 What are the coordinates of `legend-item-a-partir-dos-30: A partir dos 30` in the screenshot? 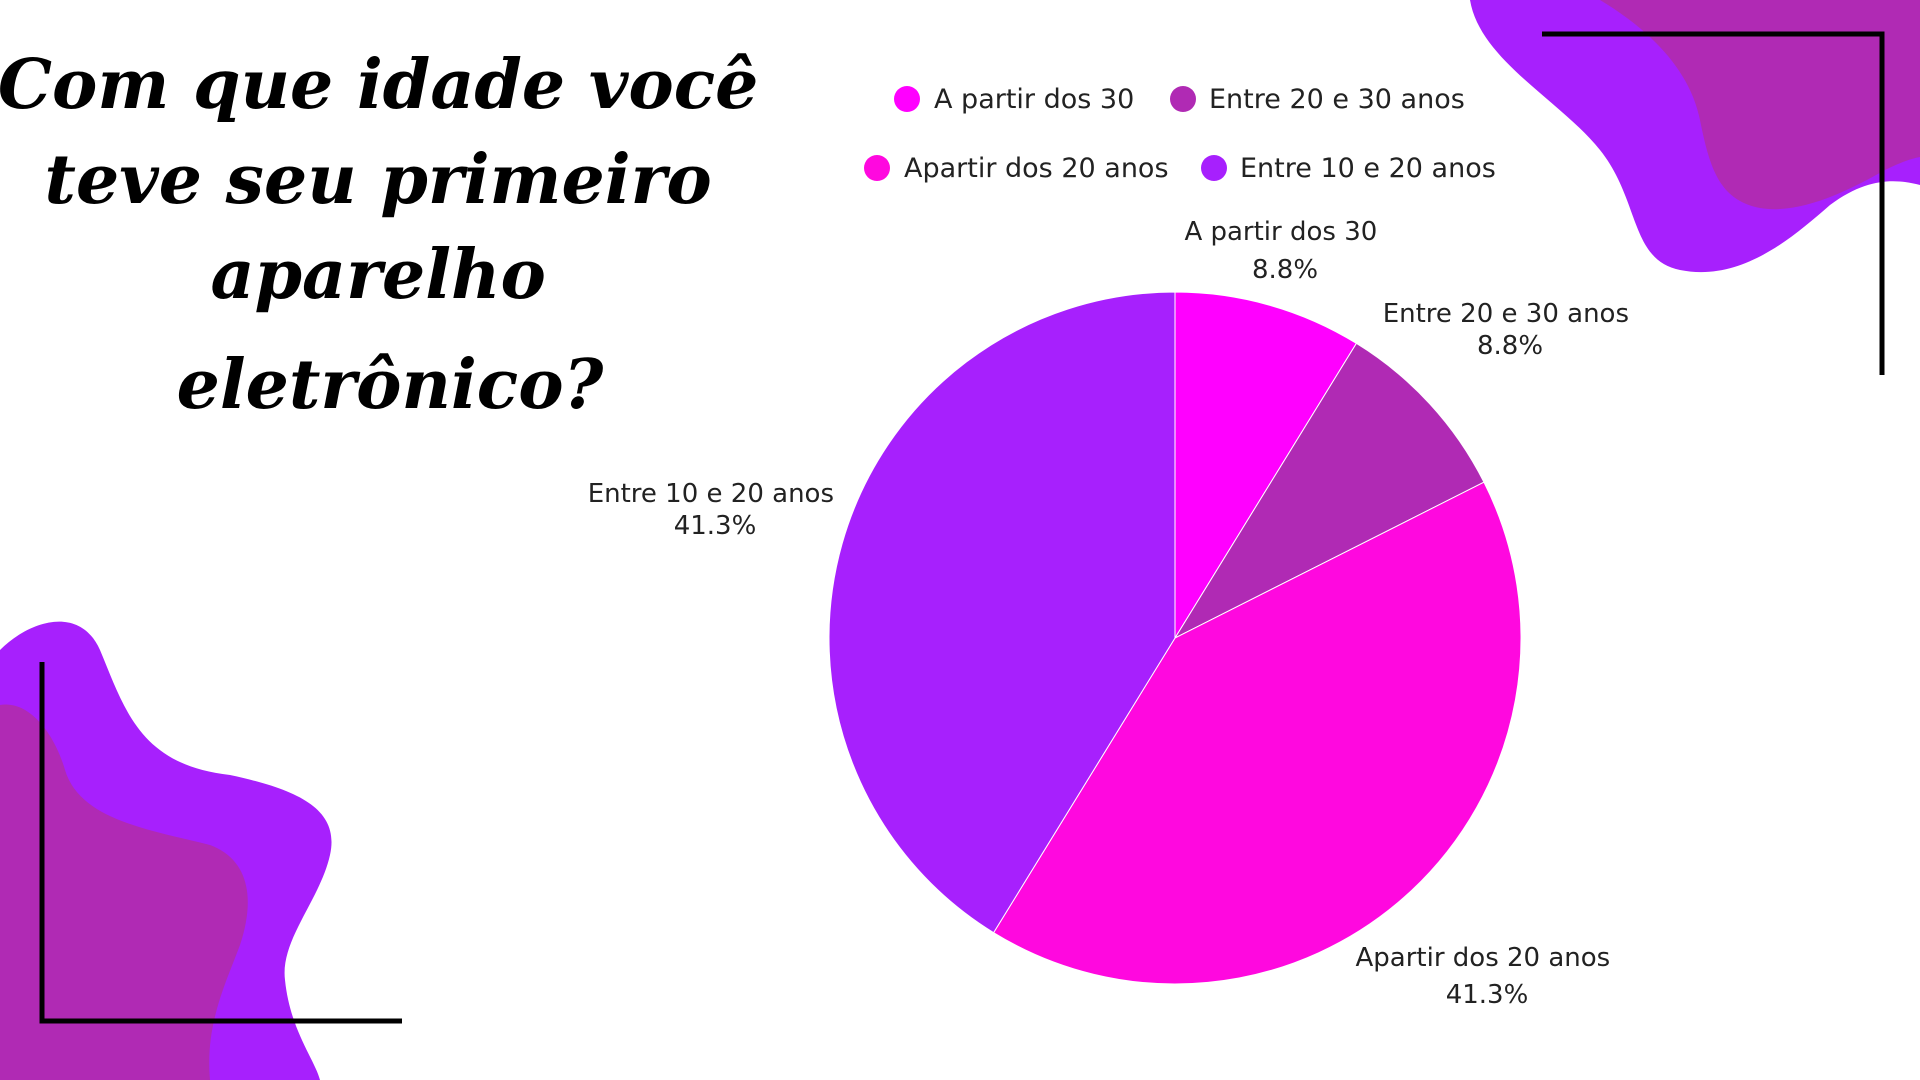 It's located at (1014, 99).